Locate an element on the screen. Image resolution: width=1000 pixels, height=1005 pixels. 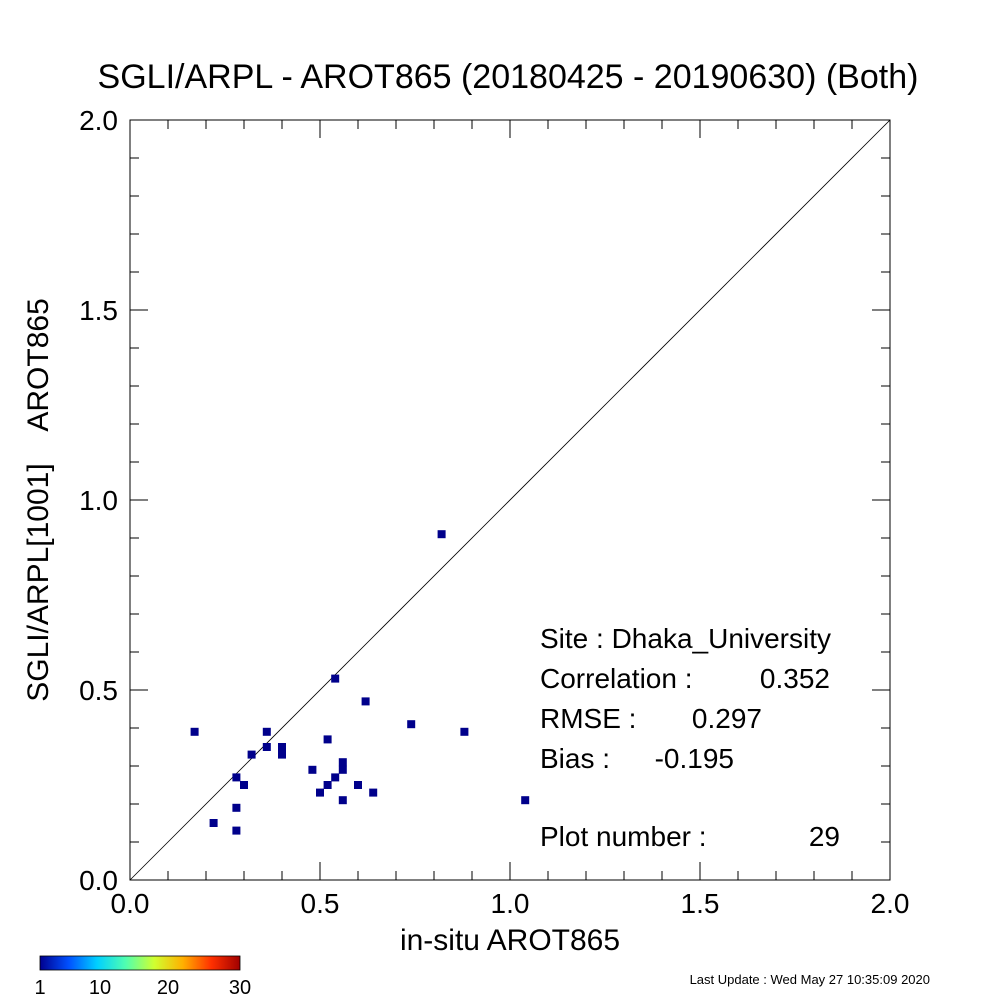
last-update-text: Last Update : Wed May 27 10:35:09 2020 is located at coordinates (810, 979).